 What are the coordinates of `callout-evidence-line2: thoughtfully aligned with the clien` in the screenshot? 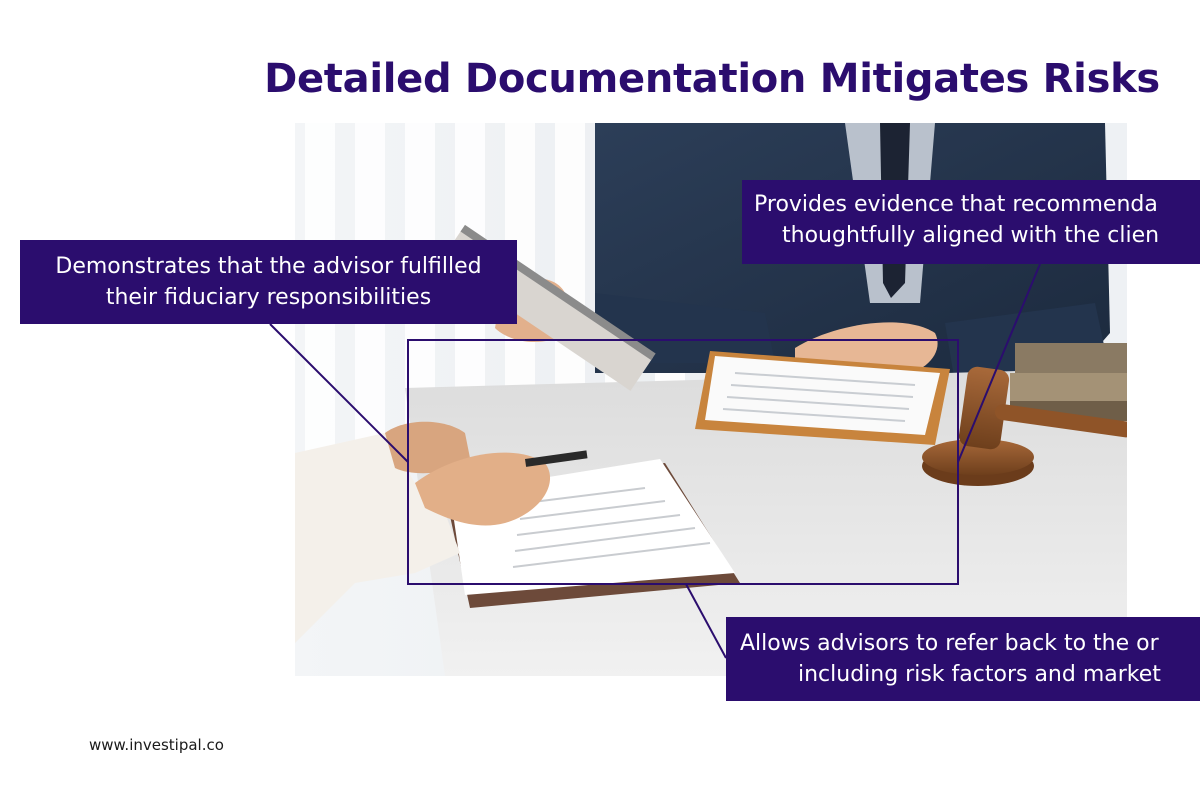 It's located at (971, 235).